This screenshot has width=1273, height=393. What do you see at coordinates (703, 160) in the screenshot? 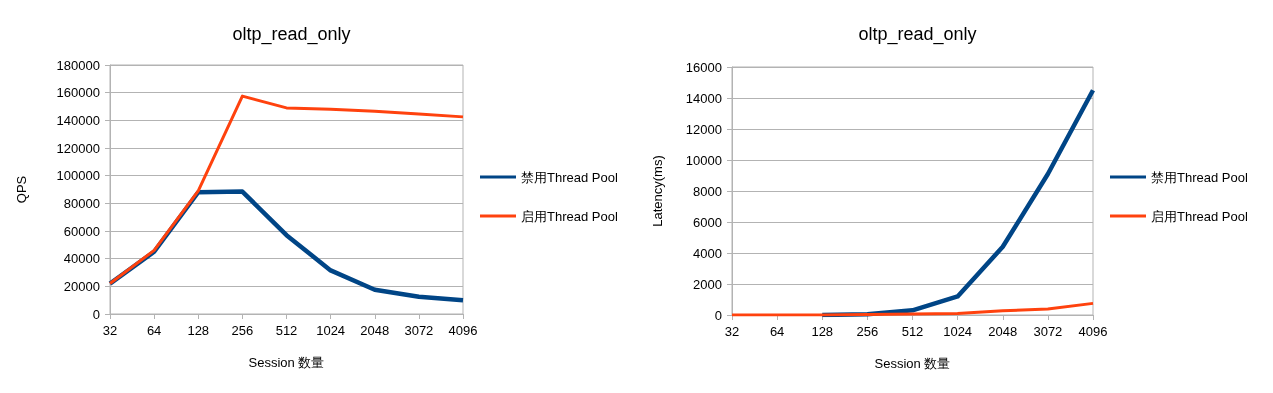
I see `y-tick-label: 10000` at bounding box center [703, 160].